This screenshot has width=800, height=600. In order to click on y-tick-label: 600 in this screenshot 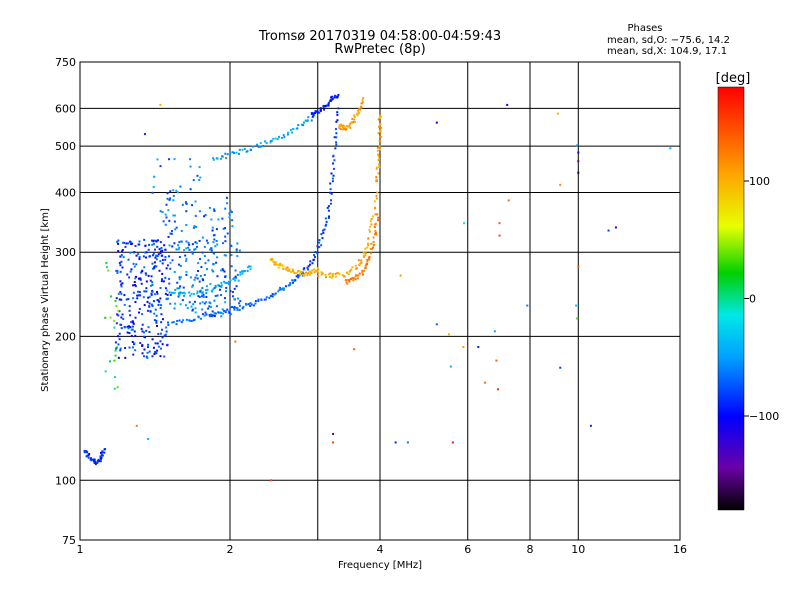, I will do `click(65, 108)`.